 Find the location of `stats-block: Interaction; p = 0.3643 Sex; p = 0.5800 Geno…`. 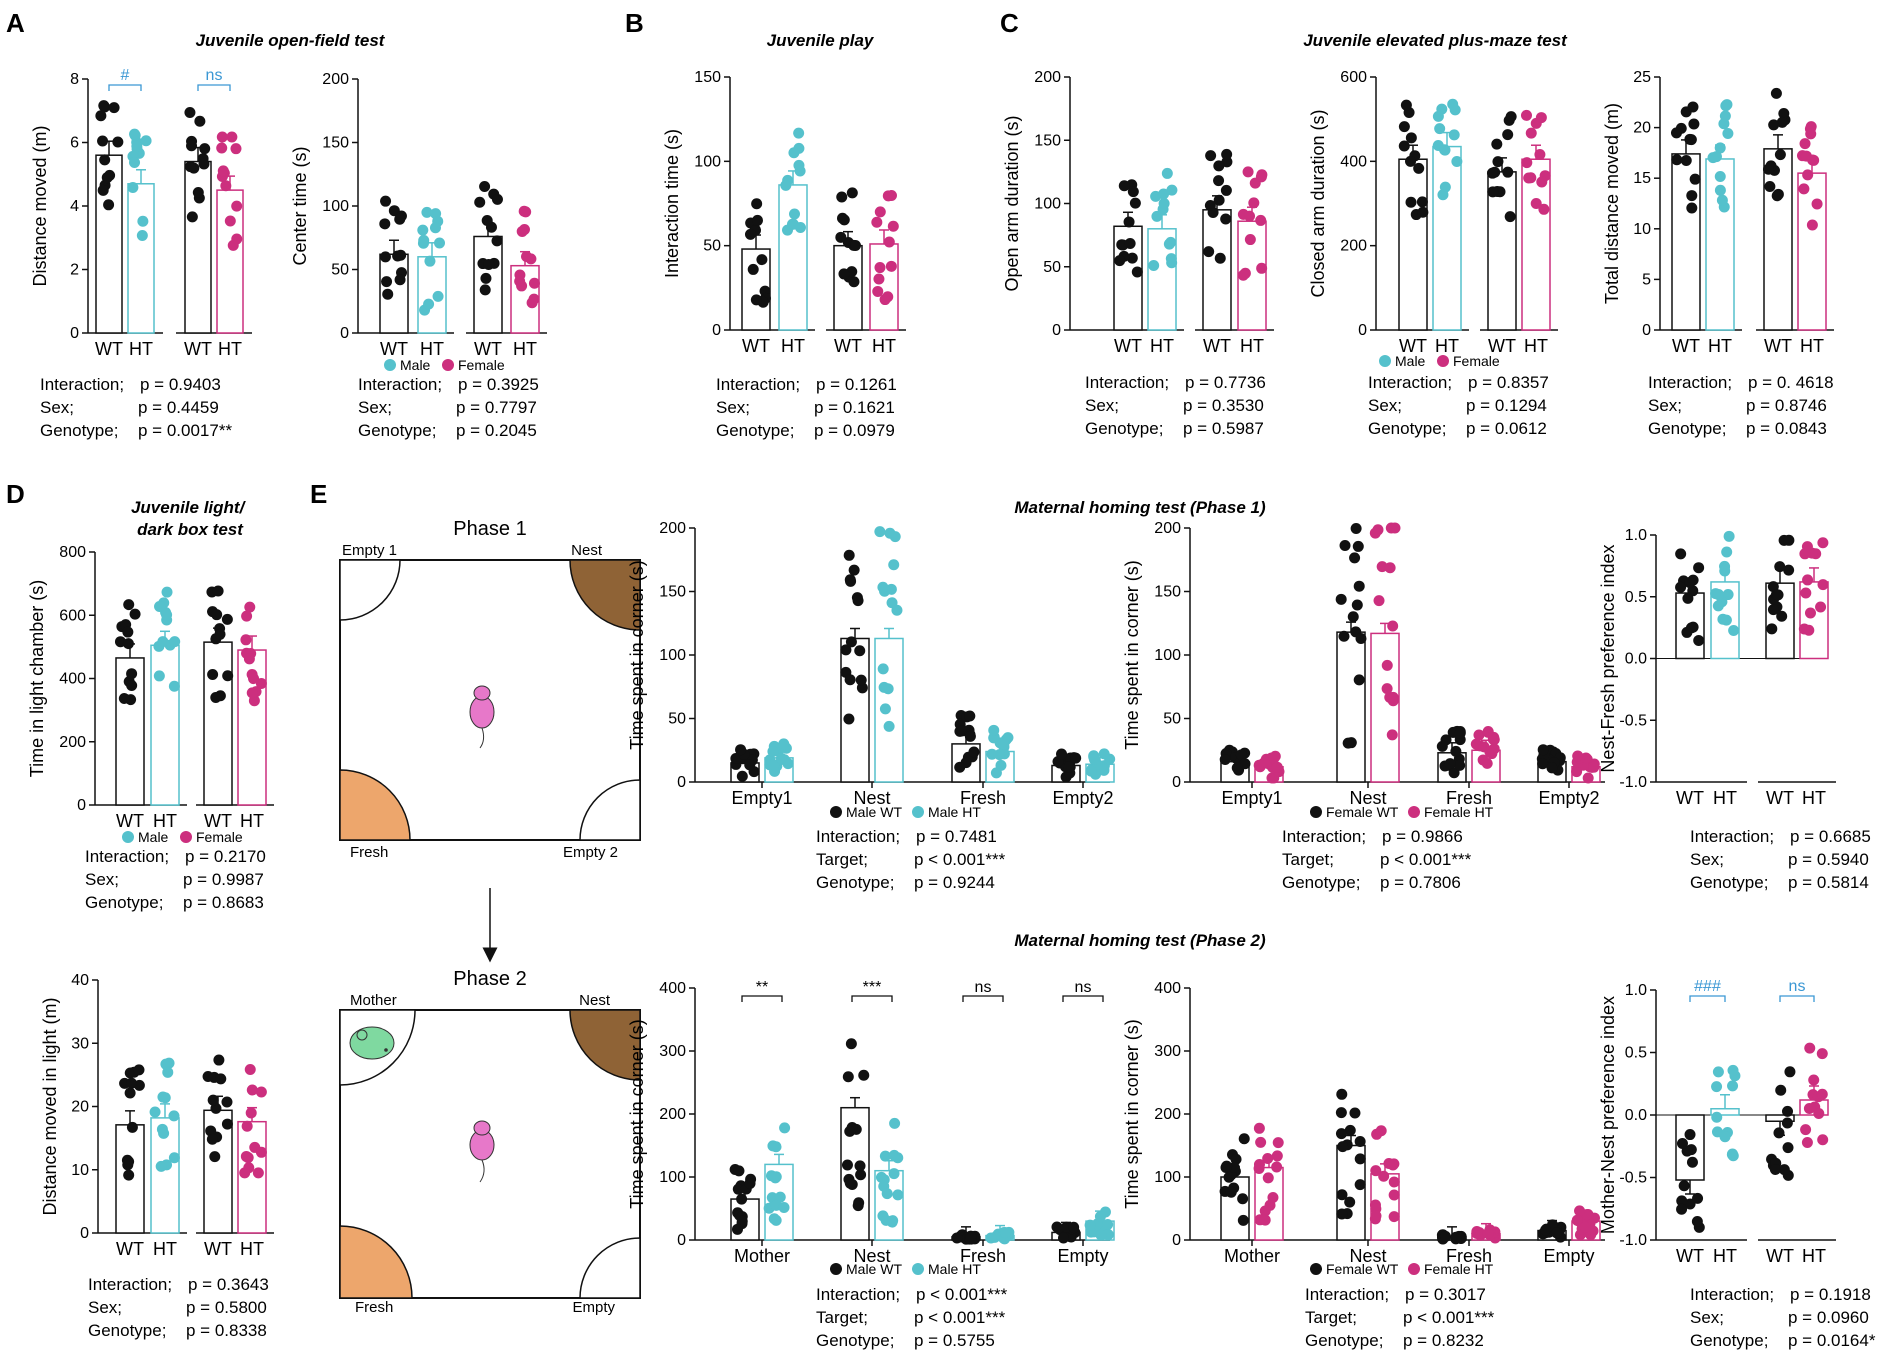

stats-block: Interaction; p = 0.3643 Sex; p = 0.5800 Geno… is located at coordinates (178, 1307).